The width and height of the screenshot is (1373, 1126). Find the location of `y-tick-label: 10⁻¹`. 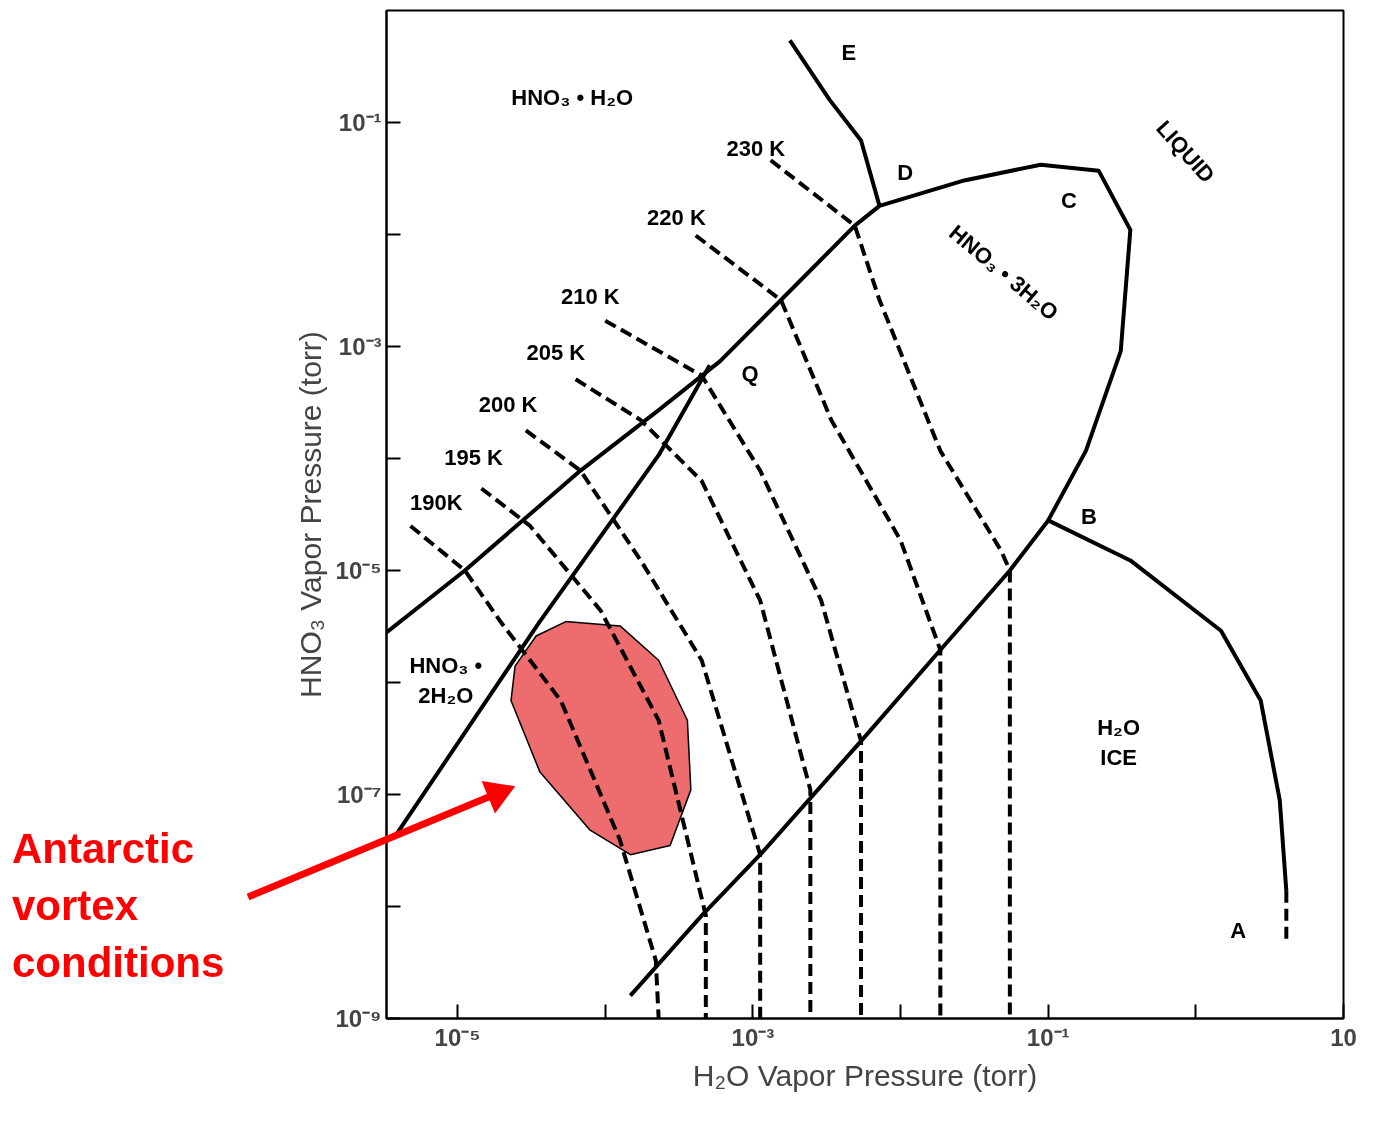

y-tick-label: 10⁻¹ is located at coordinates (360, 122).